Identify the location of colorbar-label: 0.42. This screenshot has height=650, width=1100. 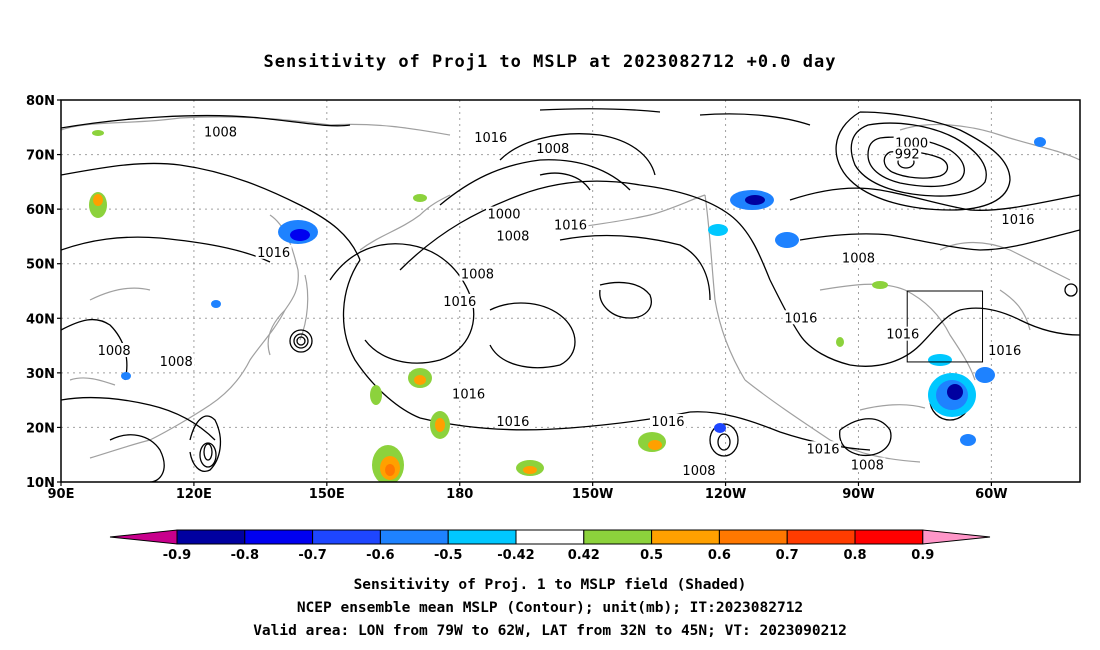
(584, 555).